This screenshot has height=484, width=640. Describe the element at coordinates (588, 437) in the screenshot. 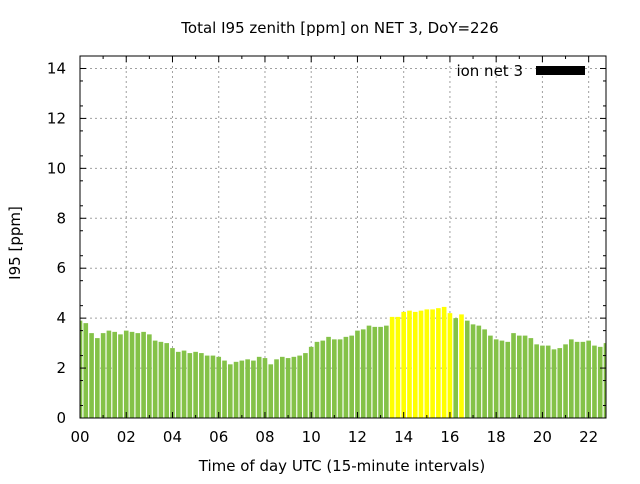

I see `x-tick-label: 22` at that location.